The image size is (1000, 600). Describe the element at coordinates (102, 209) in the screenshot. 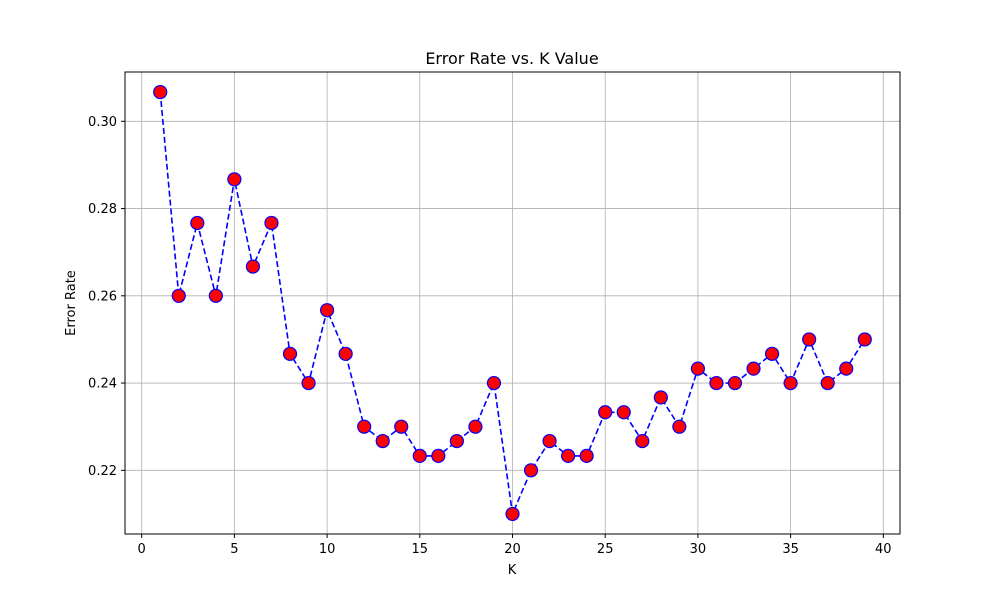

I see `y-tick-label: 0.28` at that location.